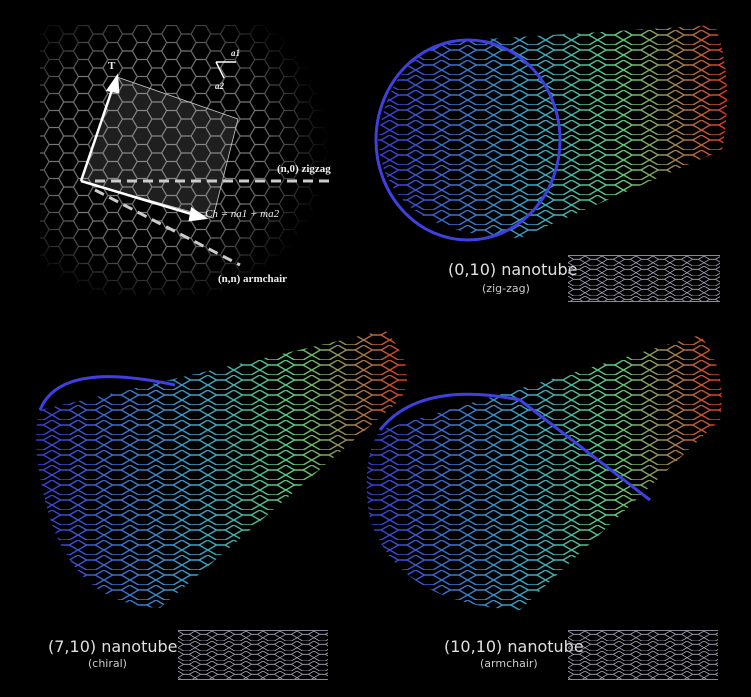 This screenshot has width=751, height=697. What do you see at coordinates (112, 66) in the screenshot?
I see `t-label: T` at bounding box center [112, 66].